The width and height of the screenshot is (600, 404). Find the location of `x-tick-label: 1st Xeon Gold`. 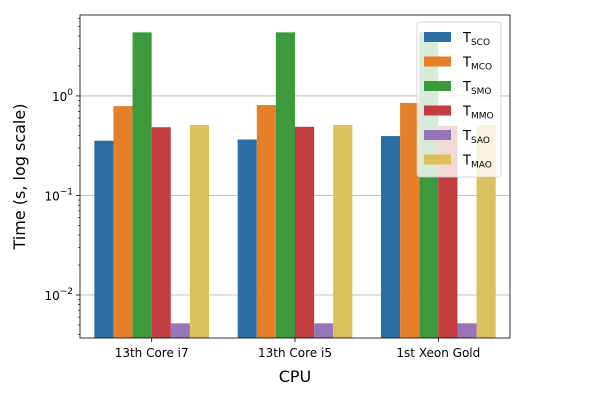

x-tick-label: 1st Xeon Gold is located at coordinates (438, 353).